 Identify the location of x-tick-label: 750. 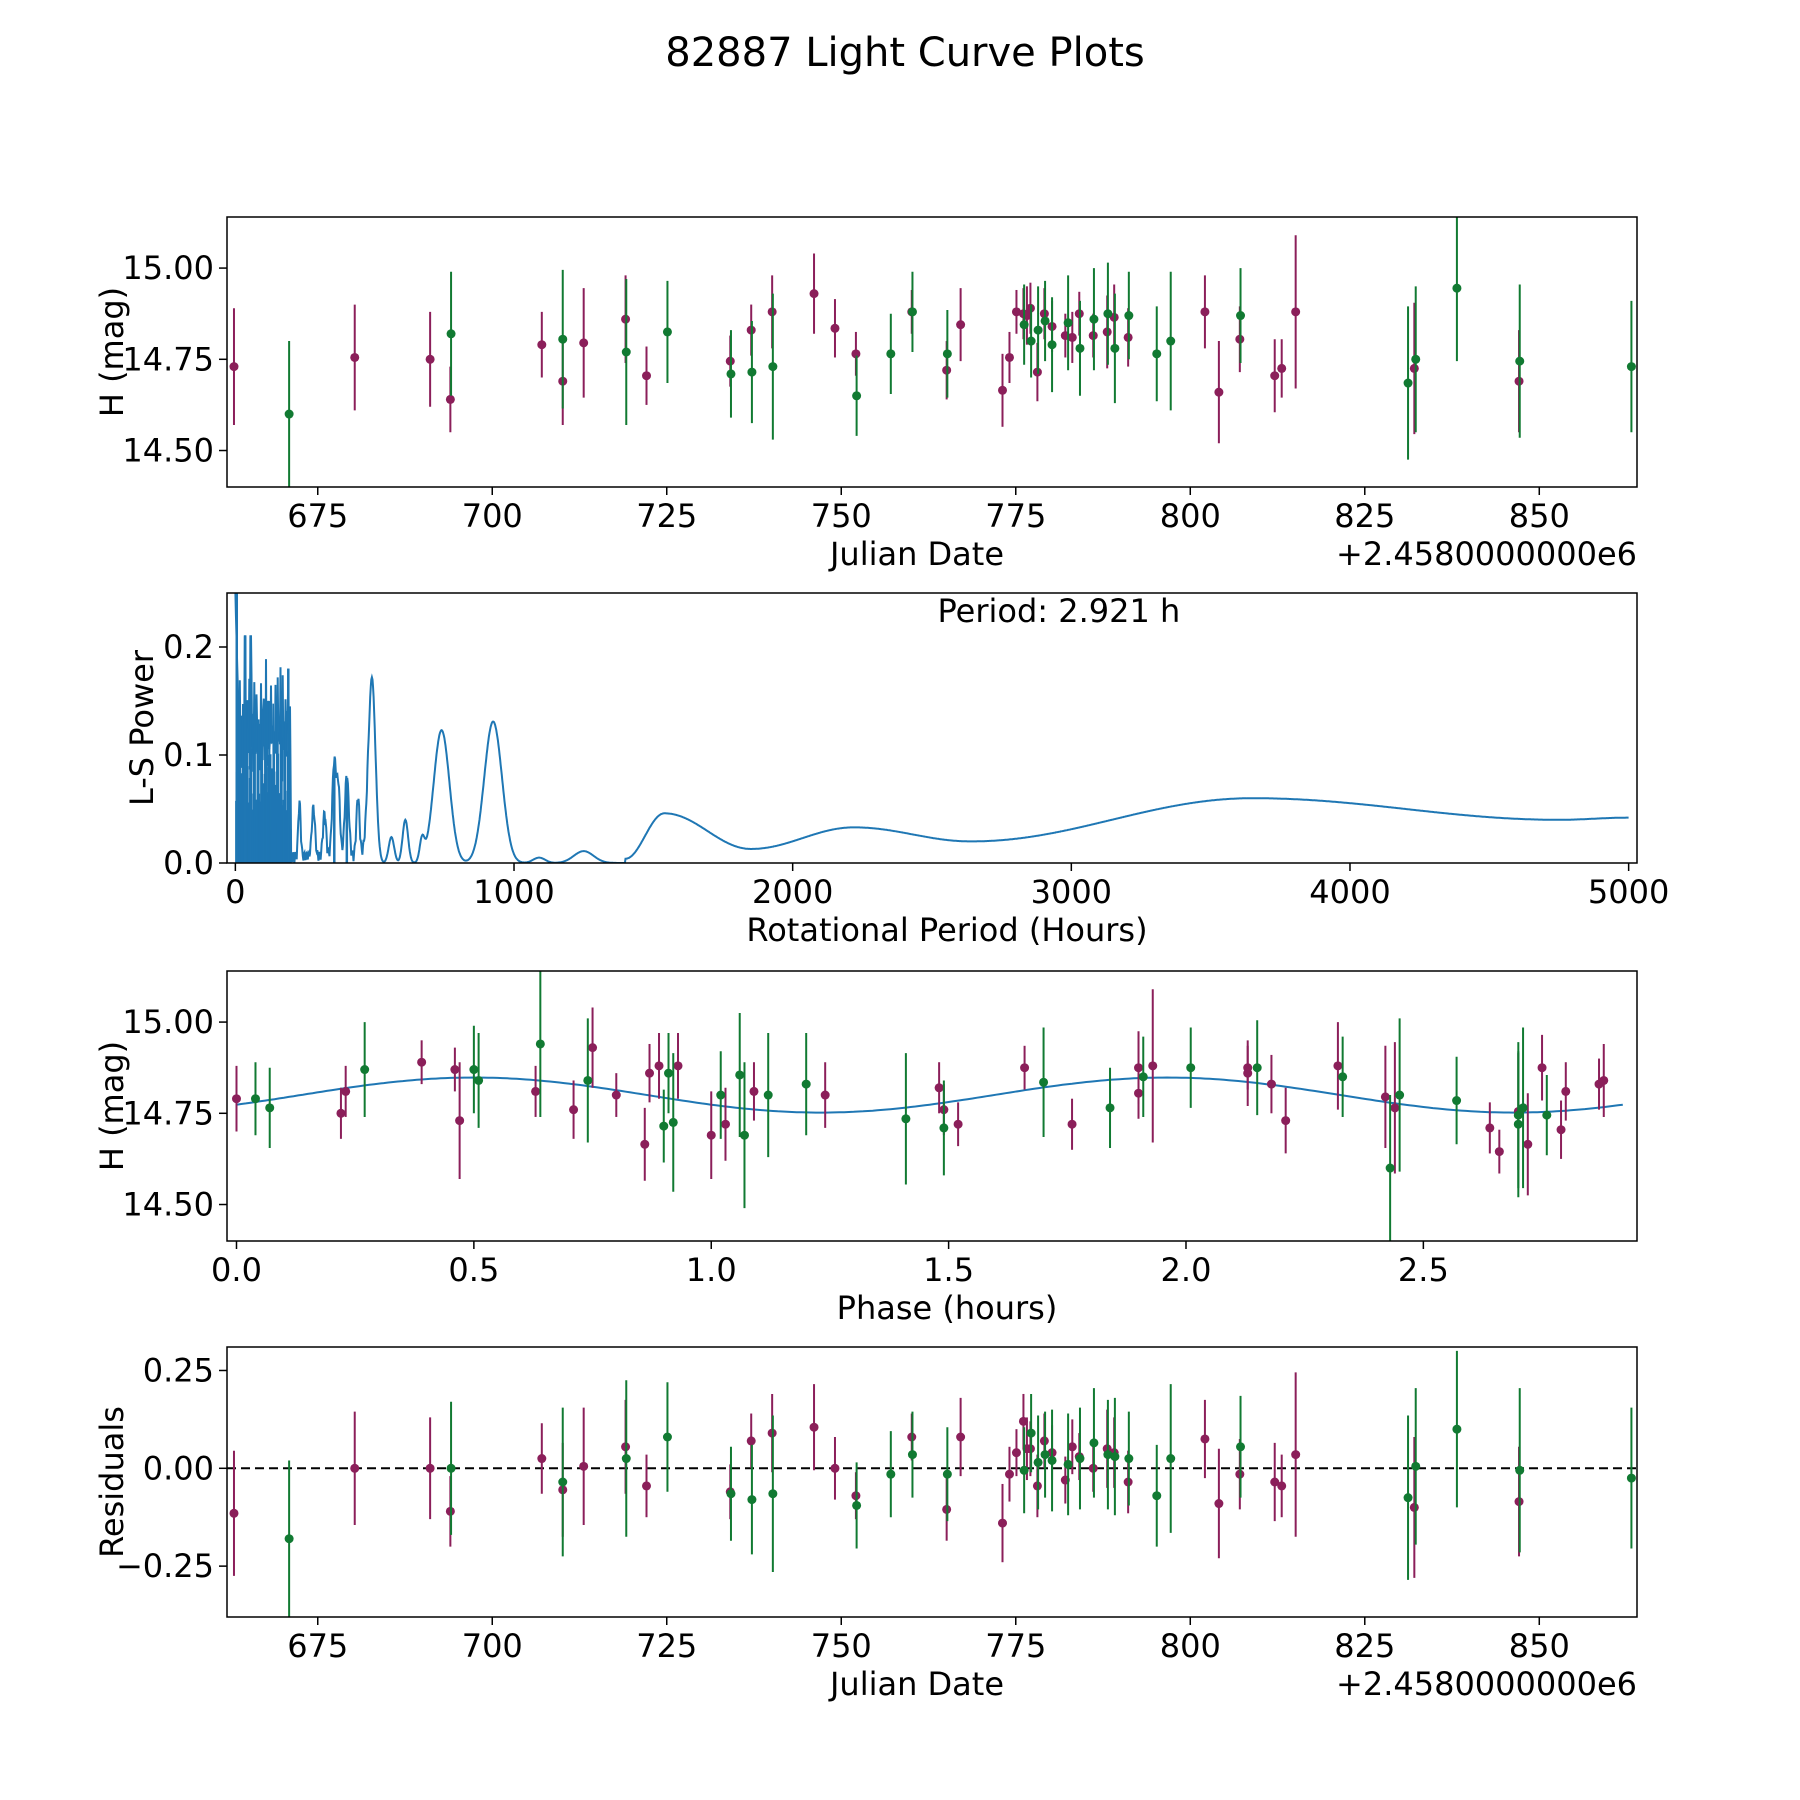
(841, 516).